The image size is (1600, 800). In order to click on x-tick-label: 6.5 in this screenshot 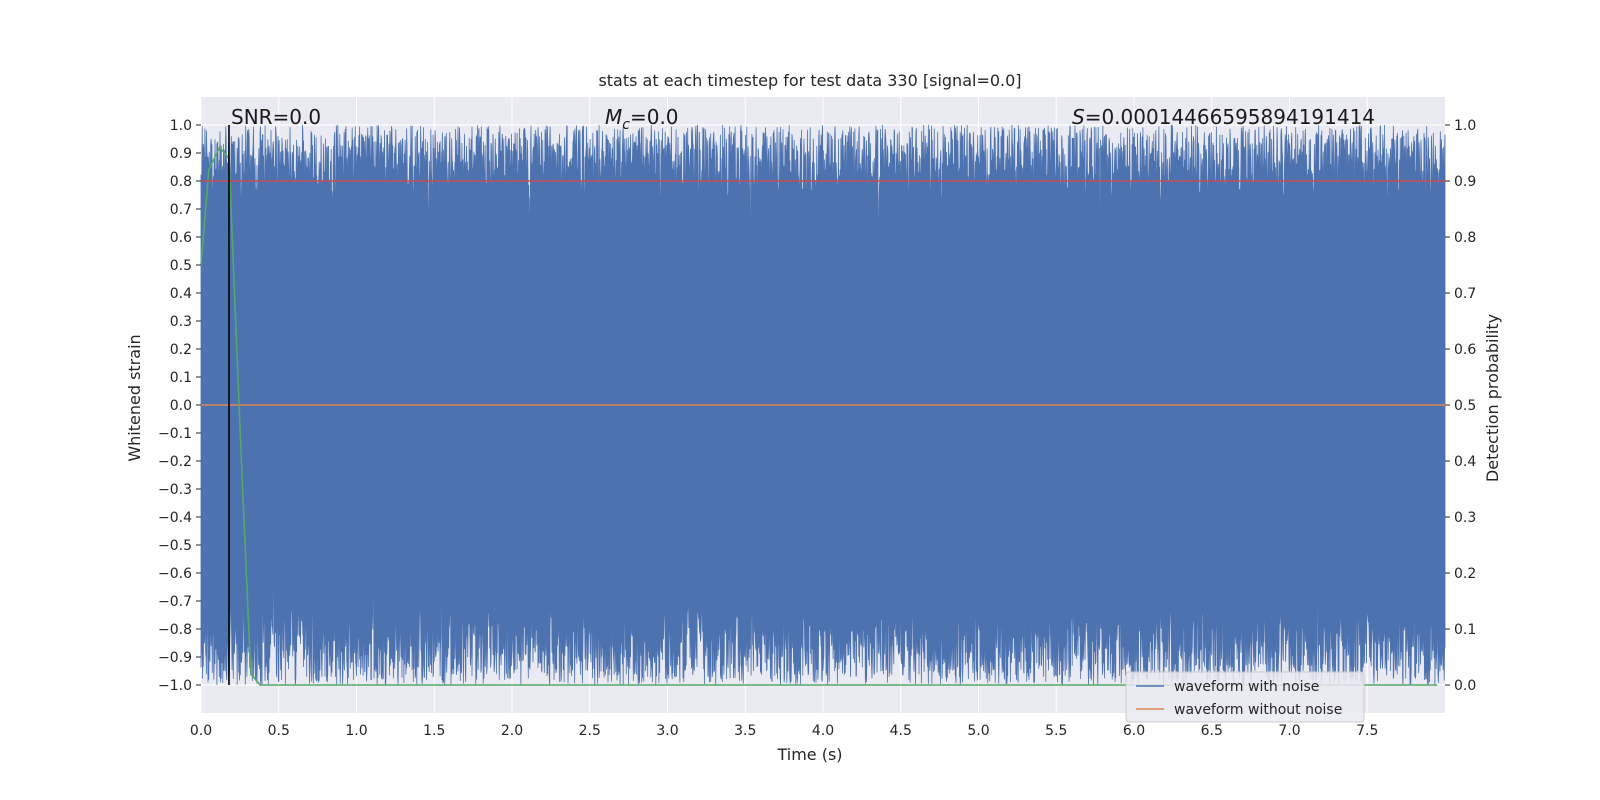, I will do `click(1212, 731)`.